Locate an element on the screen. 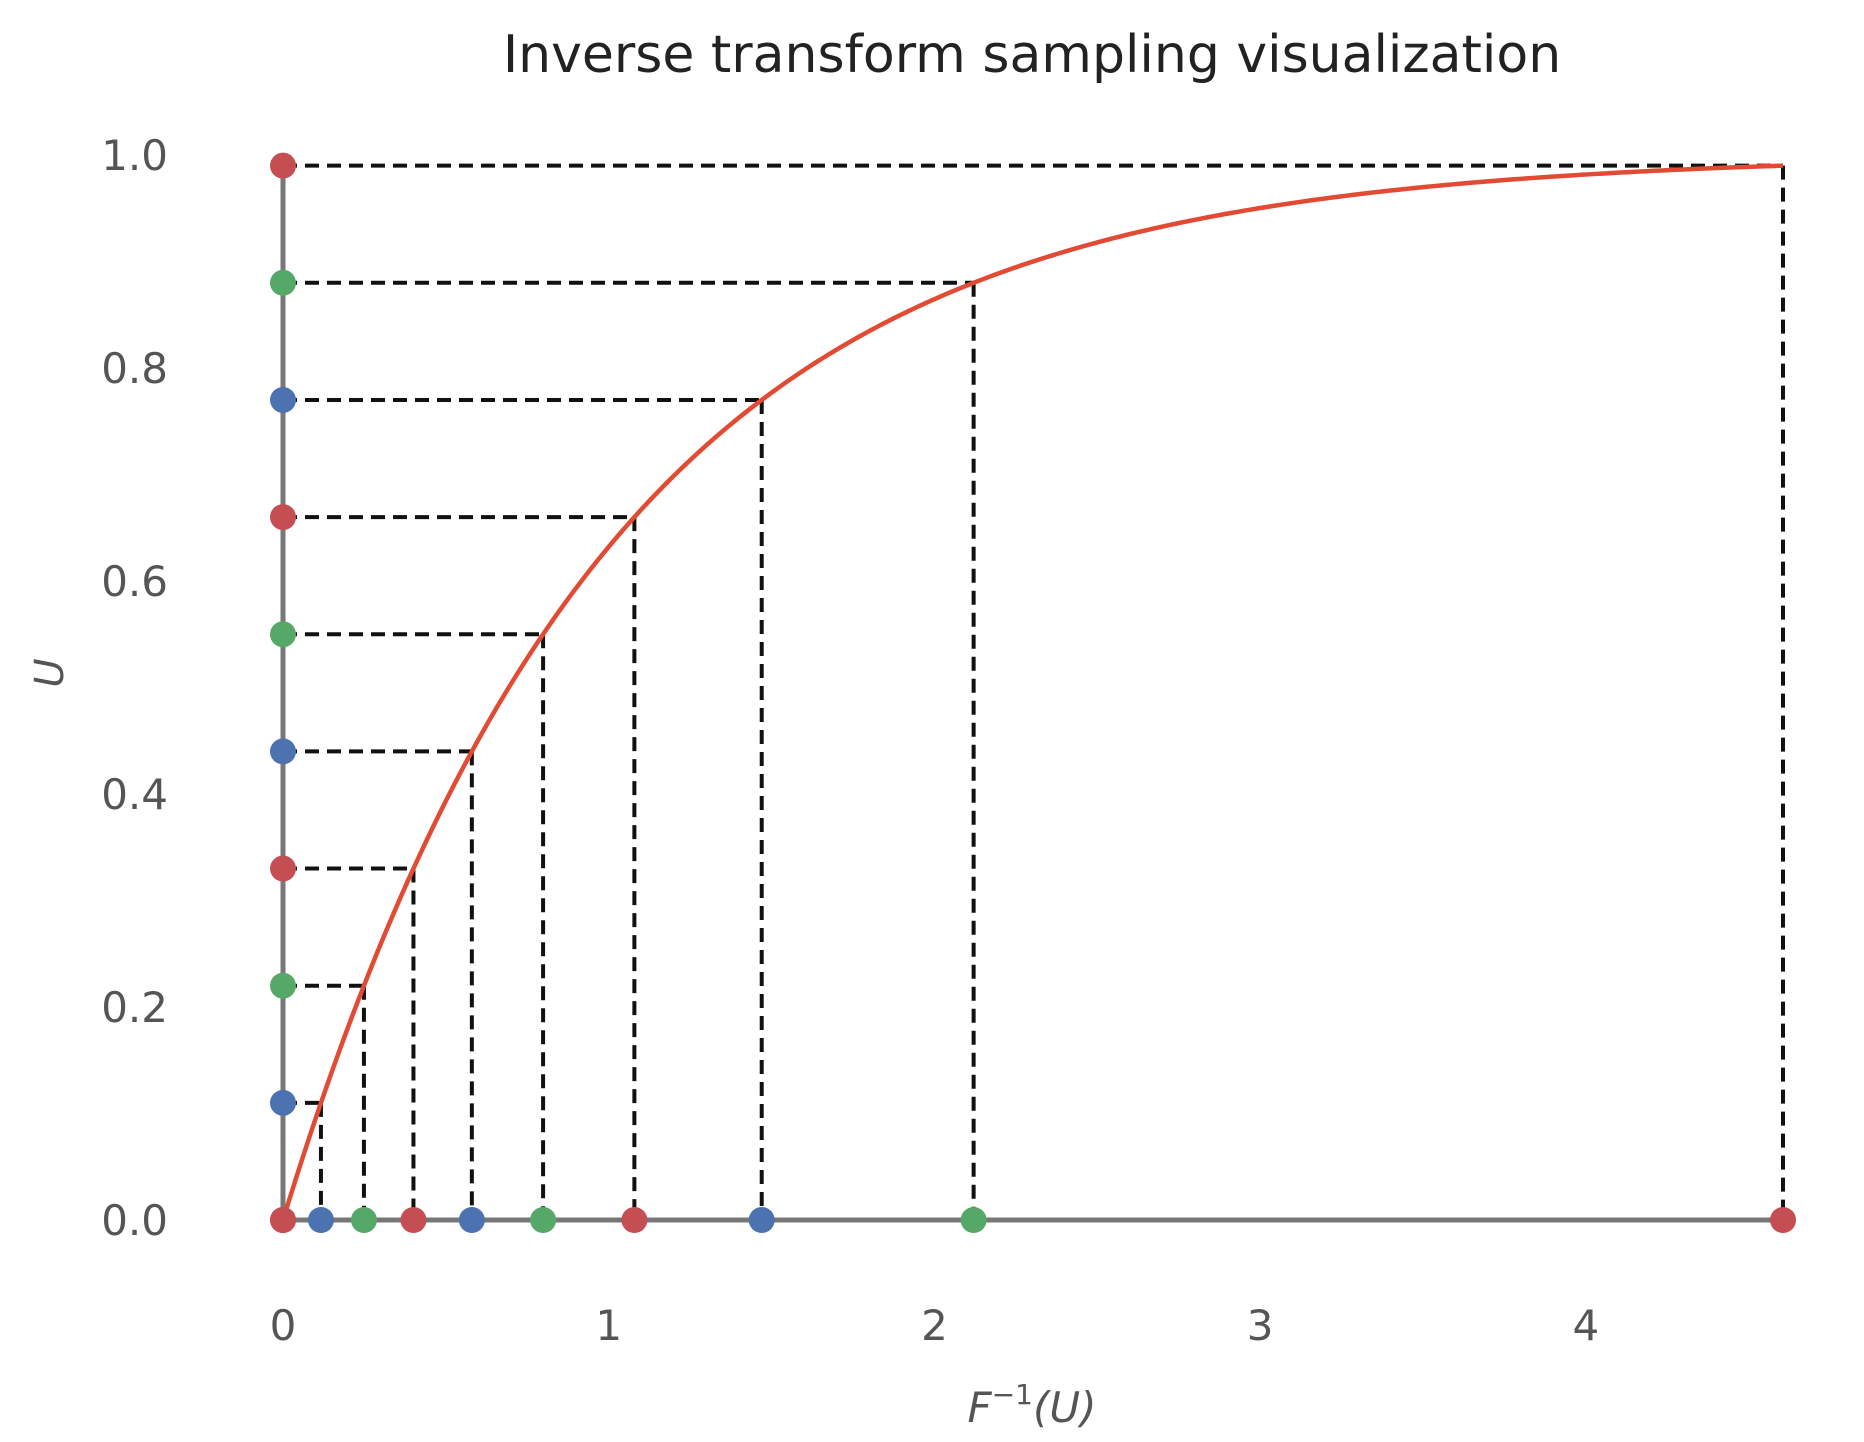 The image size is (1864, 1442). y-tick-labels: 0.0 0.2 0.4 0.6 0.8 1.0 is located at coordinates (134, 688).